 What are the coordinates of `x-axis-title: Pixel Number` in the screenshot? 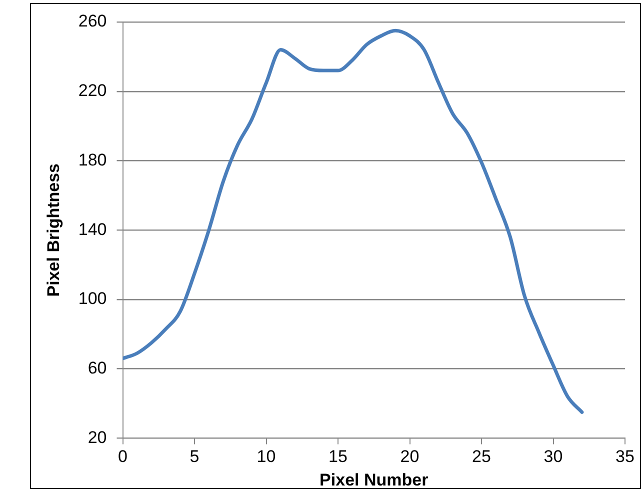 It's located at (374, 480).